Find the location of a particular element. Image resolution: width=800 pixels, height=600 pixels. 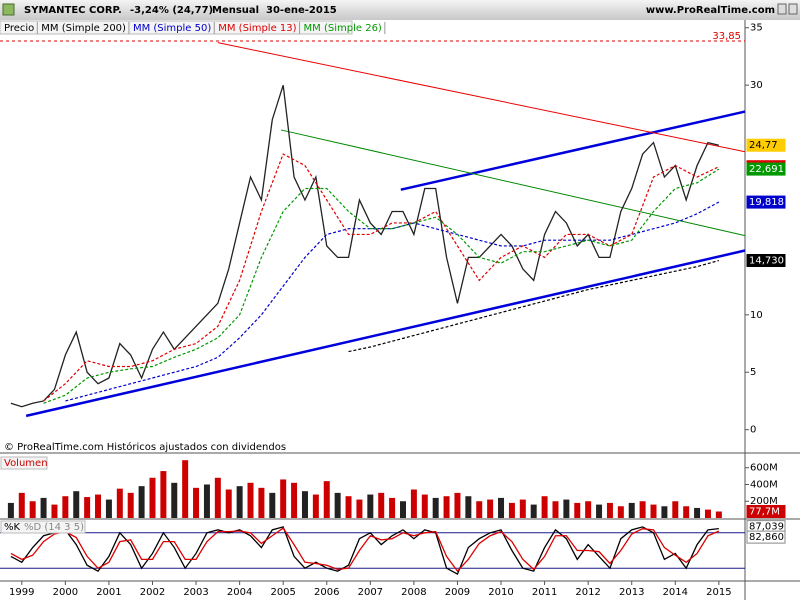

y-tick-label: 200M is located at coordinates (764, 501).